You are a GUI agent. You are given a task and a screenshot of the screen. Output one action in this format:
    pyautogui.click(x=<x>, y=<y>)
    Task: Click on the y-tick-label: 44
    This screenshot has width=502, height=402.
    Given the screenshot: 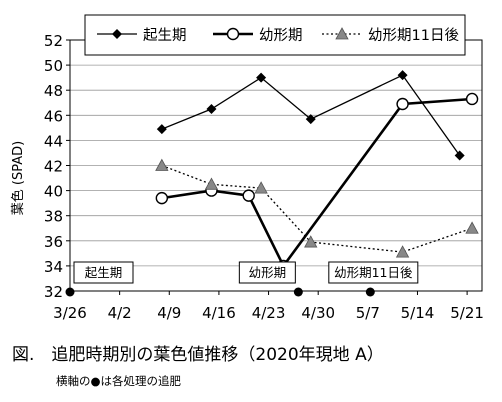 What is the action you would take?
    pyautogui.click(x=53, y=141)
    